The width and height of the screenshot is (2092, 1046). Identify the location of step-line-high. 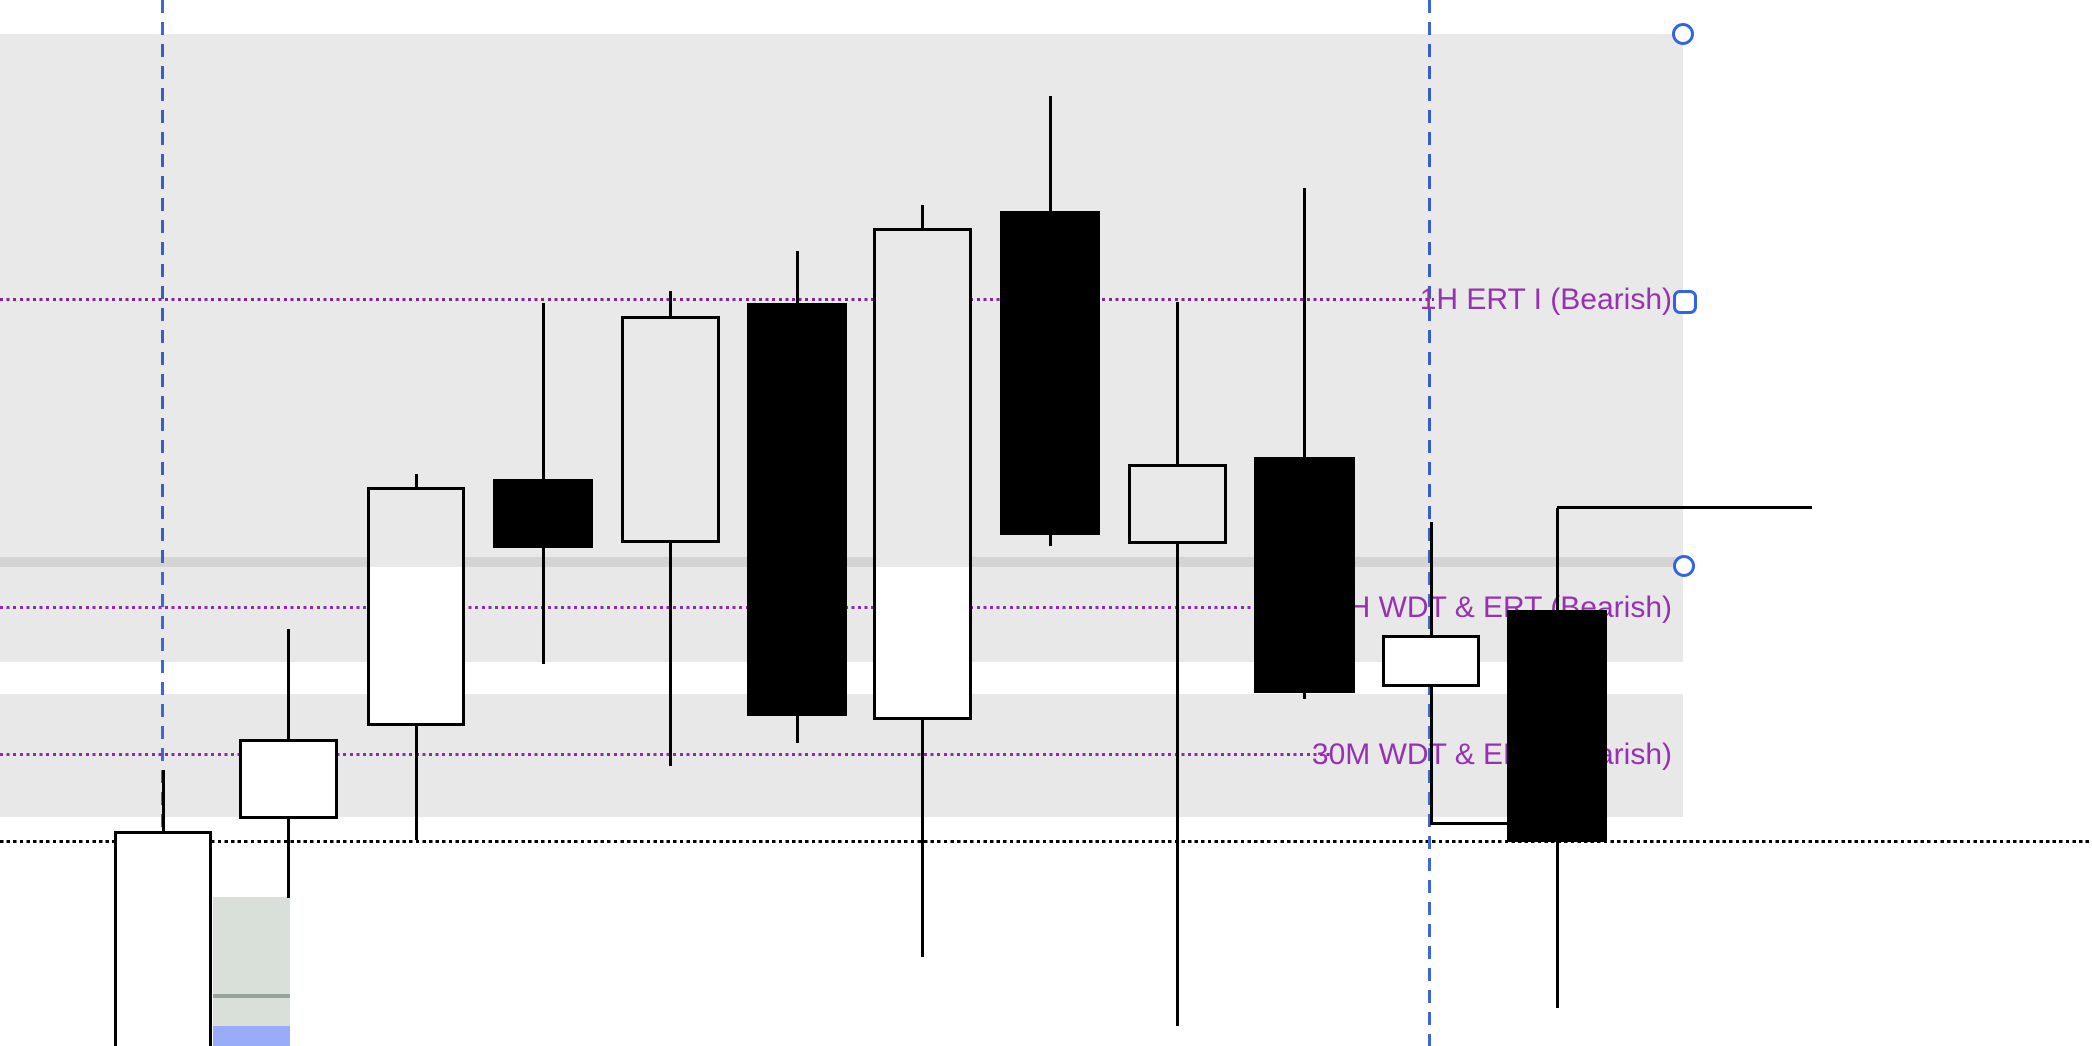
(1684, 507).